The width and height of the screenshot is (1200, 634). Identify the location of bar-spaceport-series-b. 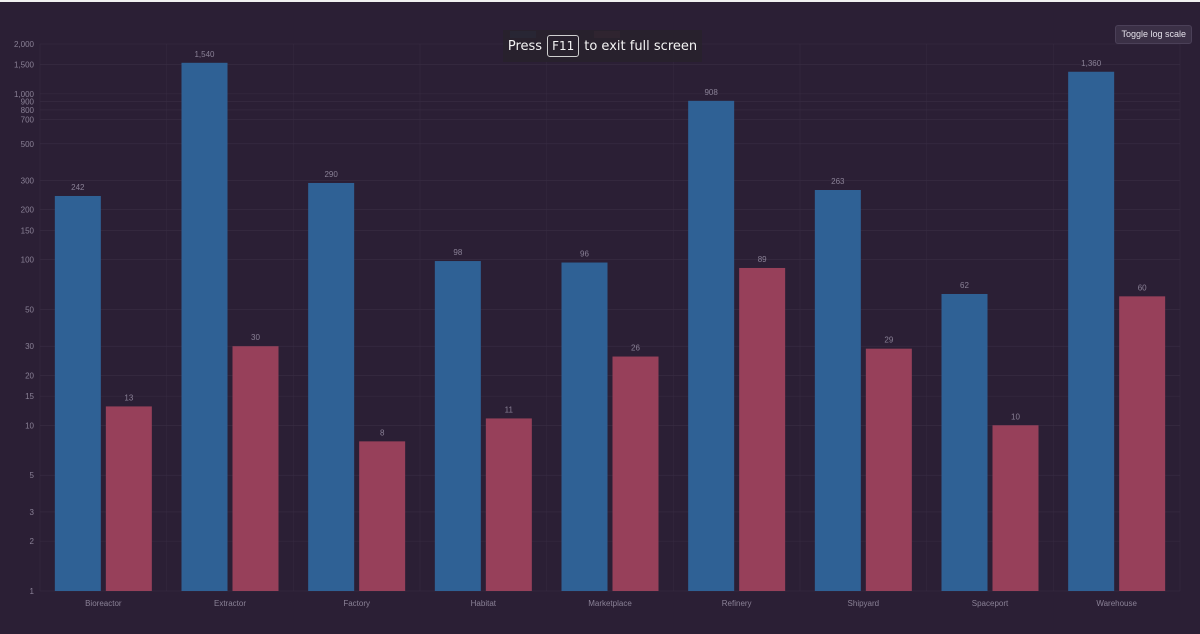
(1015, 508).